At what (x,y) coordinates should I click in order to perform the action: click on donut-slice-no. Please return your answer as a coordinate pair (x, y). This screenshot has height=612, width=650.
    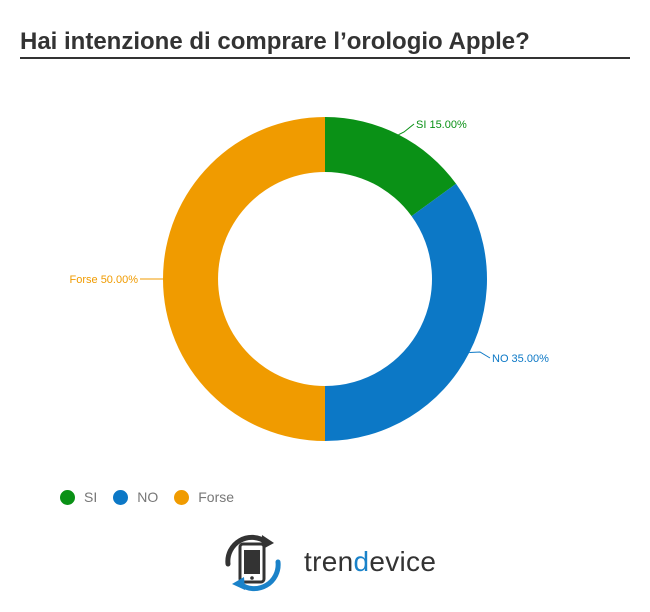
    Looking at the image, I should click on (406, 312).